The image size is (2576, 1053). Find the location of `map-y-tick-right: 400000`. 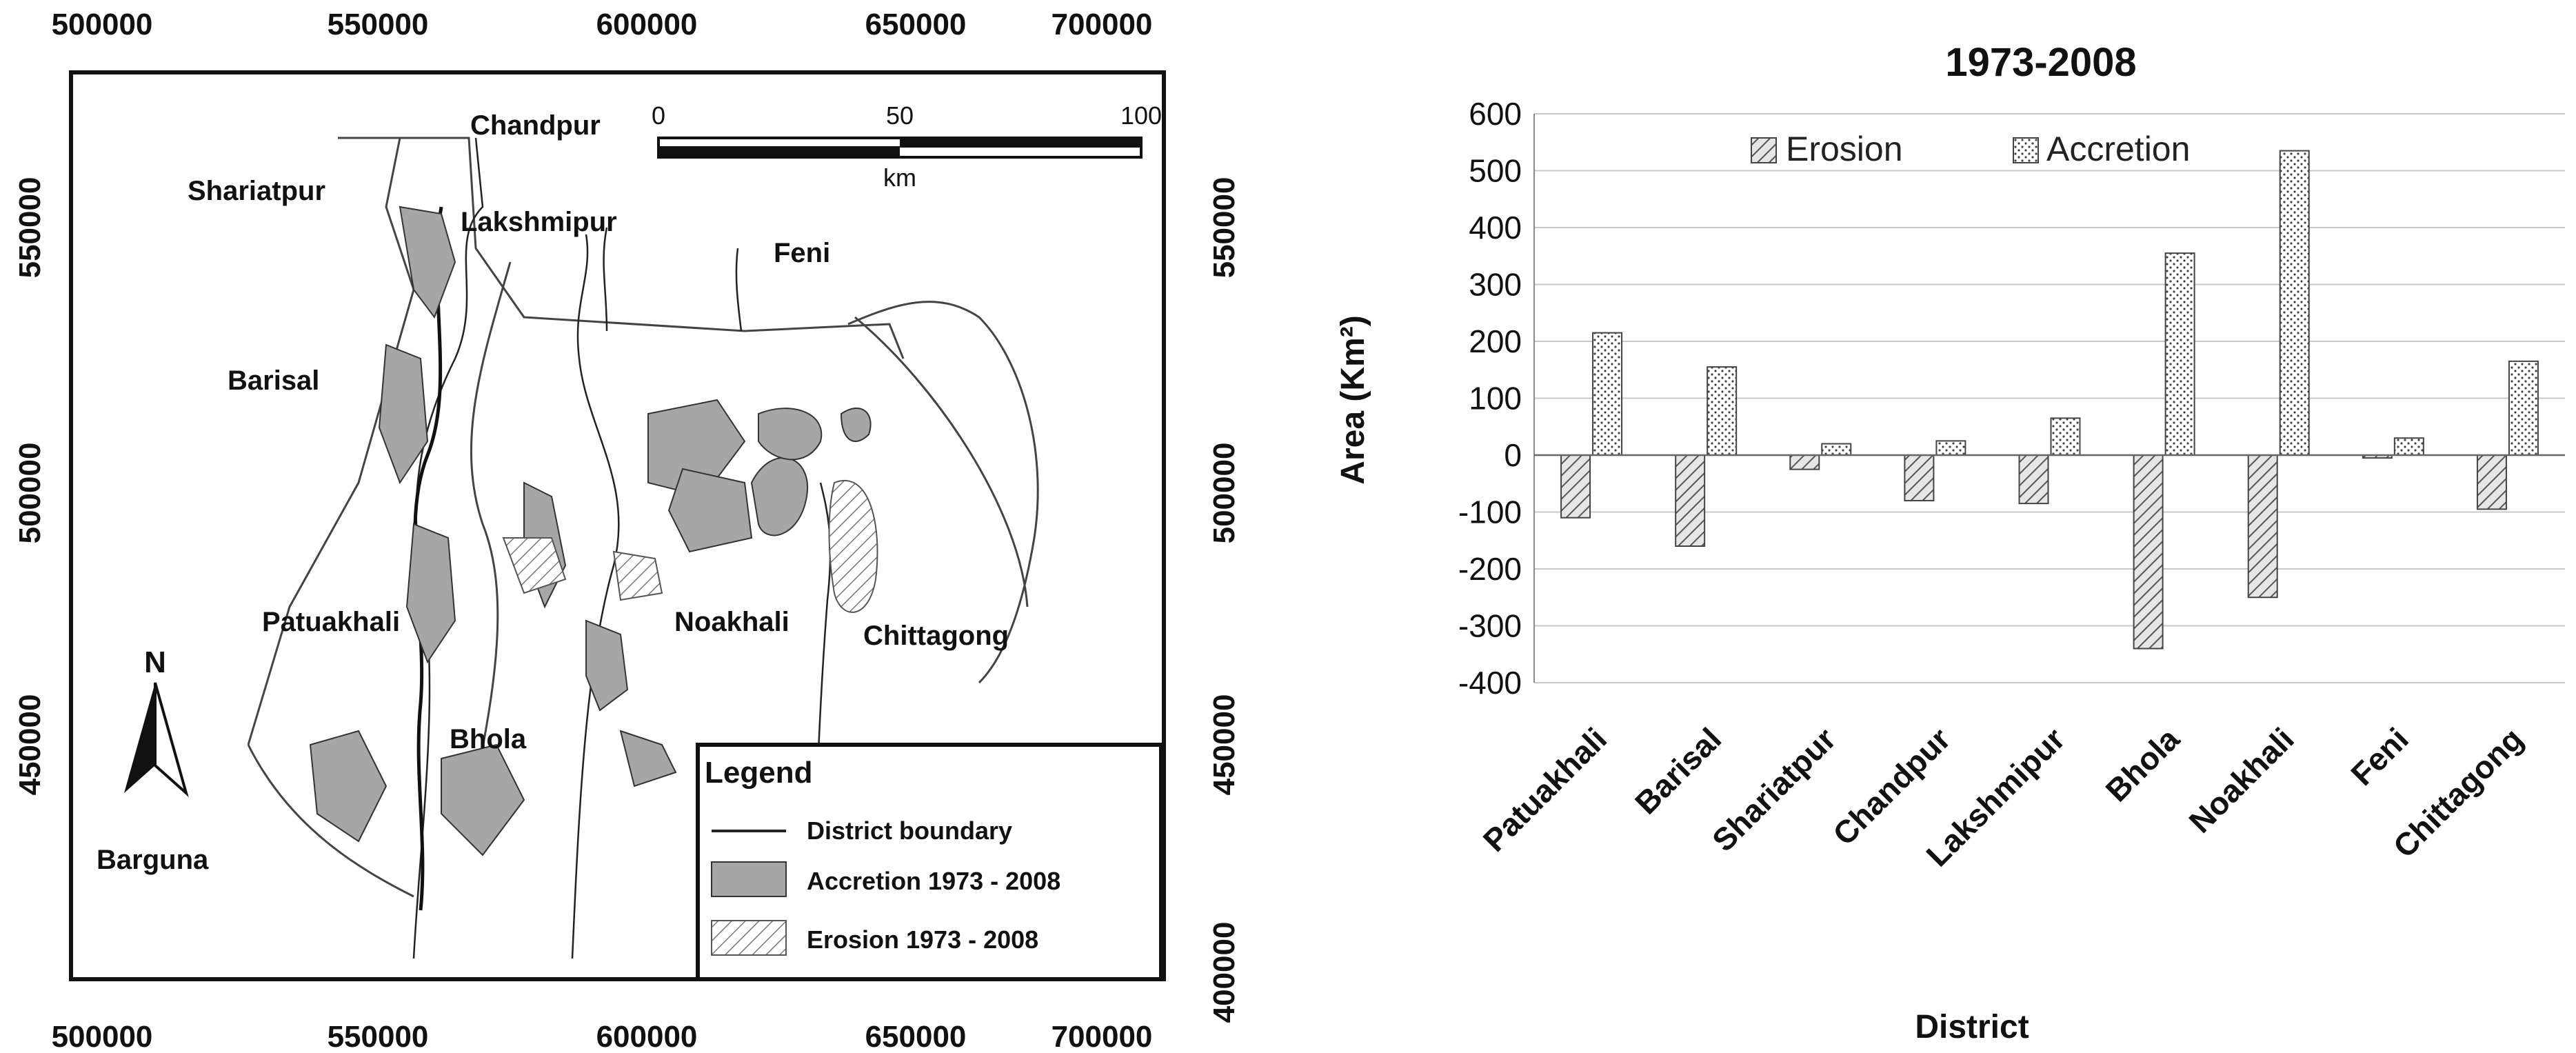

map-y-tick-right: 400000 is located at coordinates (1224, 972).